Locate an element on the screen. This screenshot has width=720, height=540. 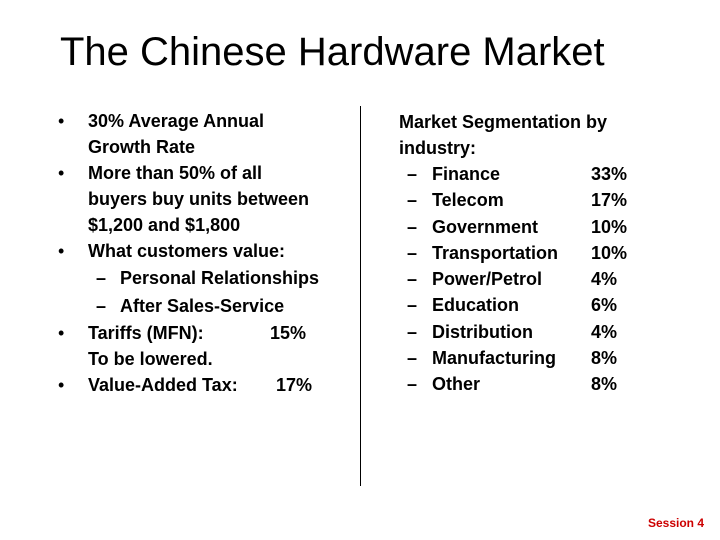
vat-value: 17% is located at coordinates (294, 385).